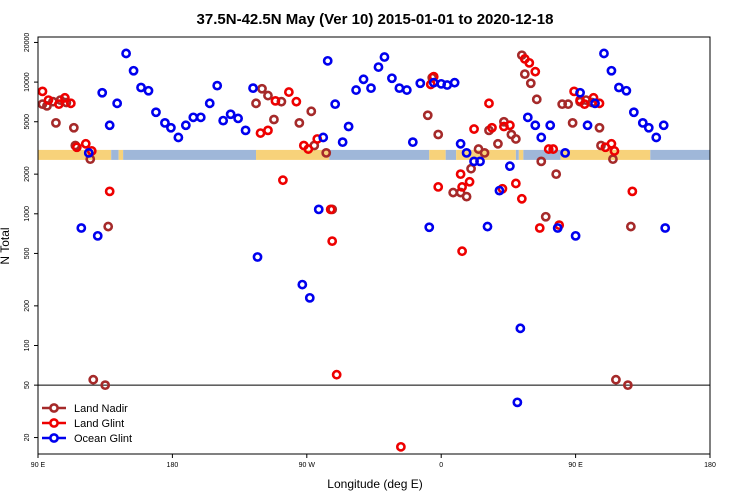 This screenshot has height=500, width=750. I want to click on y-axis-label: N Total, so click(6, 245).